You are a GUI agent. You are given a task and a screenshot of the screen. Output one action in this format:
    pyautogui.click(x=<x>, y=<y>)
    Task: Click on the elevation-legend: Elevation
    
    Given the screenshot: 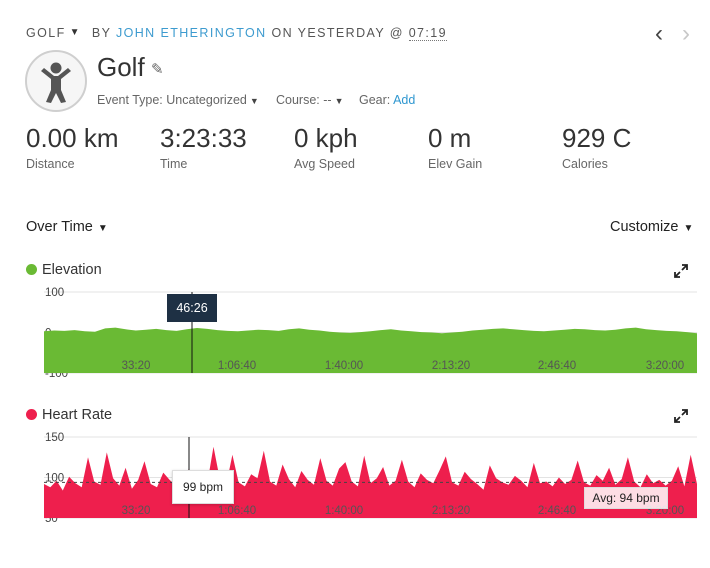 What is the action you would take?
    pyautogui.click(x=64, y=270)
    